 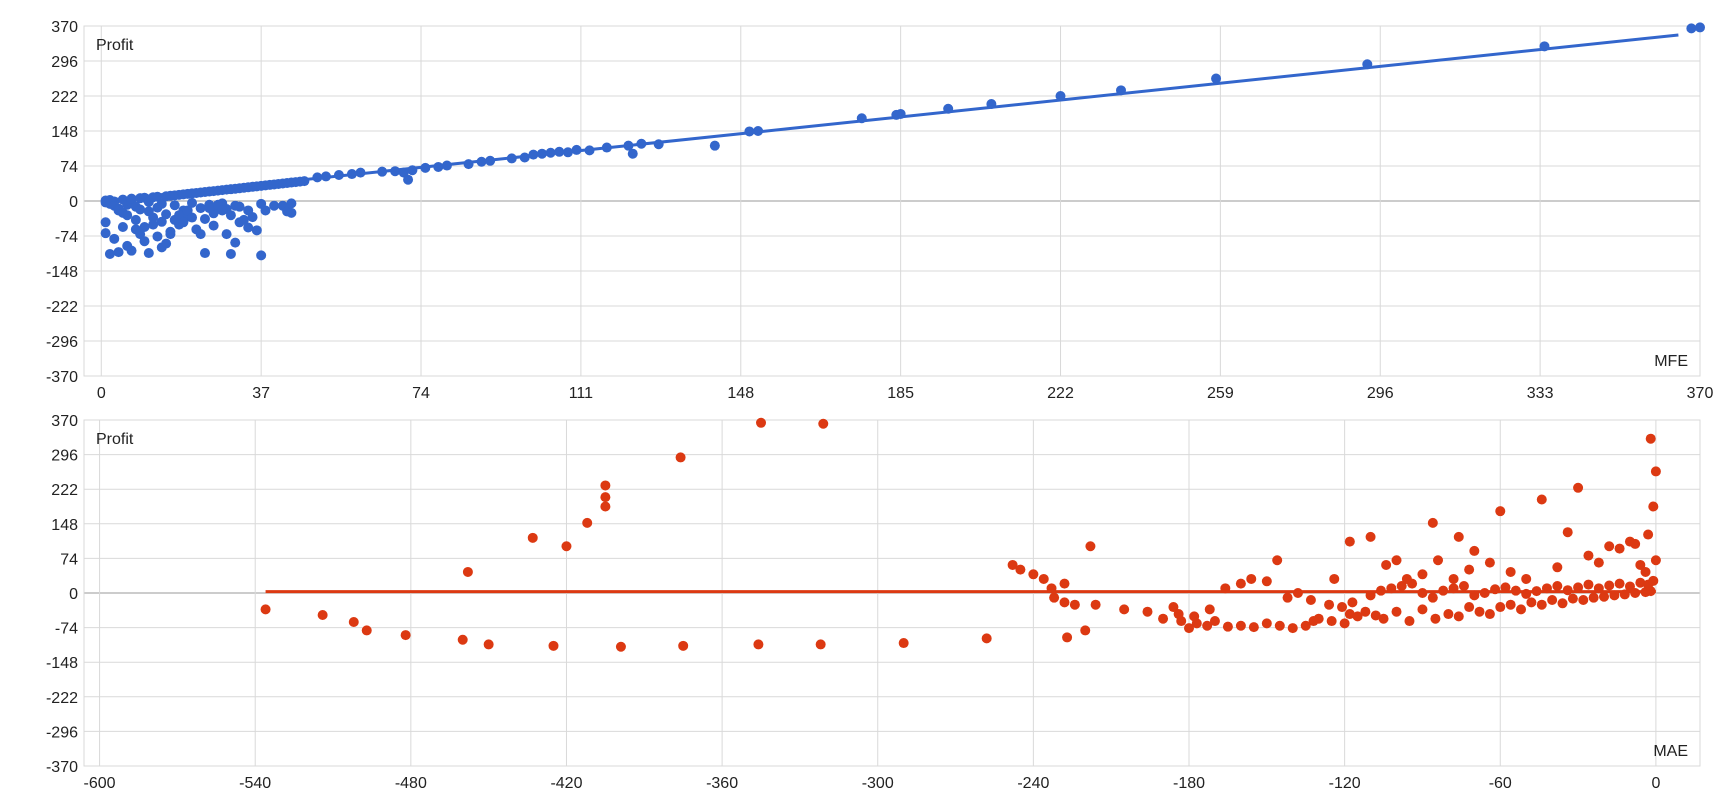 I want to click on mae-x-tick-label: -420, so click(x=566, y=783).